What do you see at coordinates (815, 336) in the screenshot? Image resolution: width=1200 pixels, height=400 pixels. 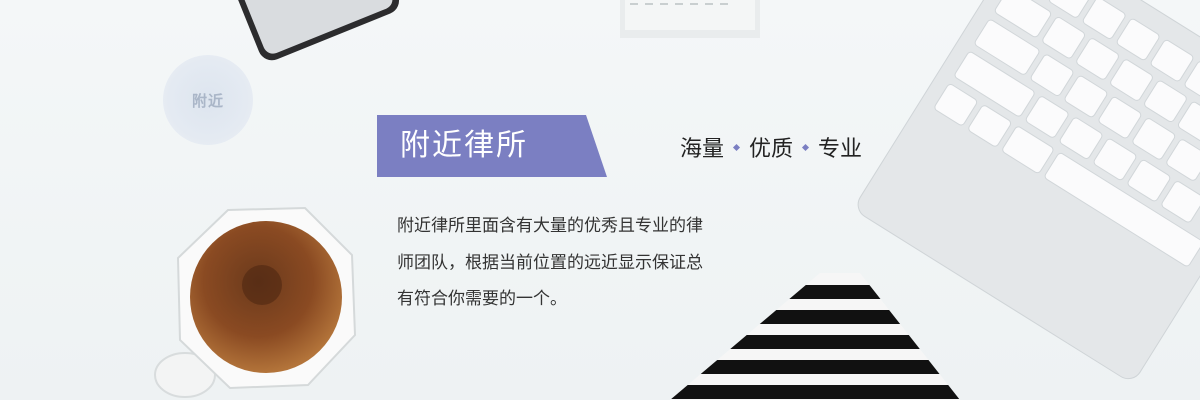 I see `notebook` at bounding box center [815, 336].